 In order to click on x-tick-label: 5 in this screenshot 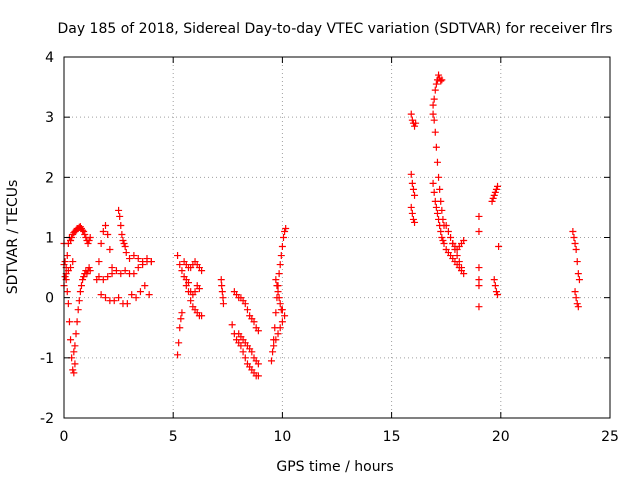, I will do `click(173, 437)`.